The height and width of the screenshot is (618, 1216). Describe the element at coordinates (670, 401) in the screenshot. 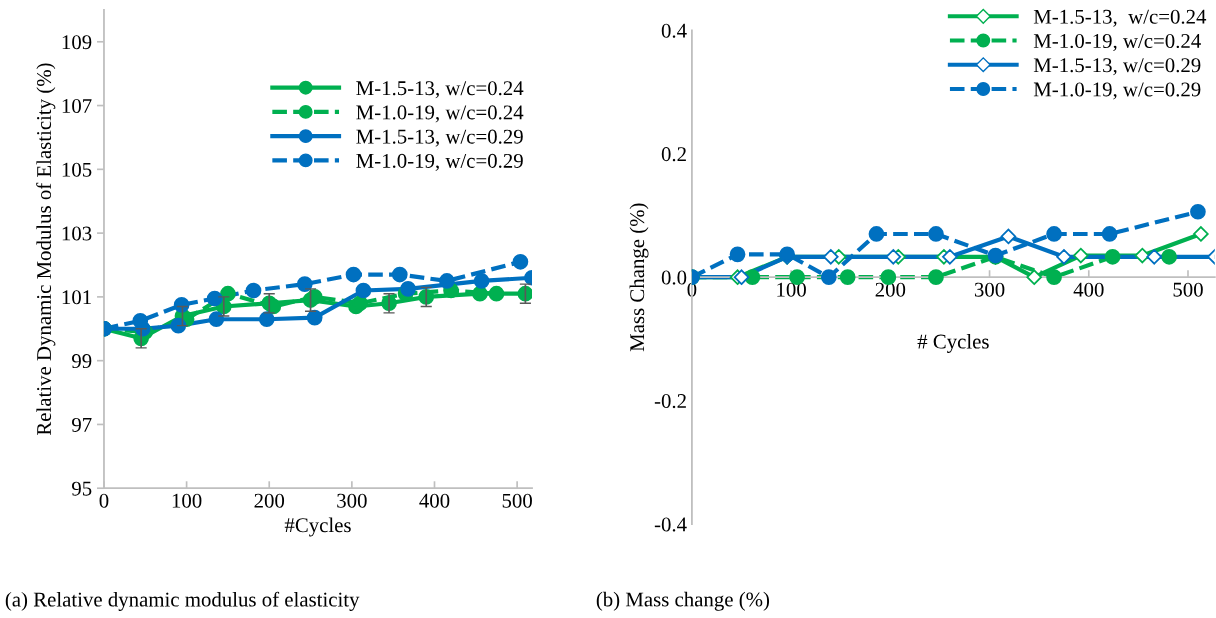

I see `y-tick-label: -0.2` at that location.